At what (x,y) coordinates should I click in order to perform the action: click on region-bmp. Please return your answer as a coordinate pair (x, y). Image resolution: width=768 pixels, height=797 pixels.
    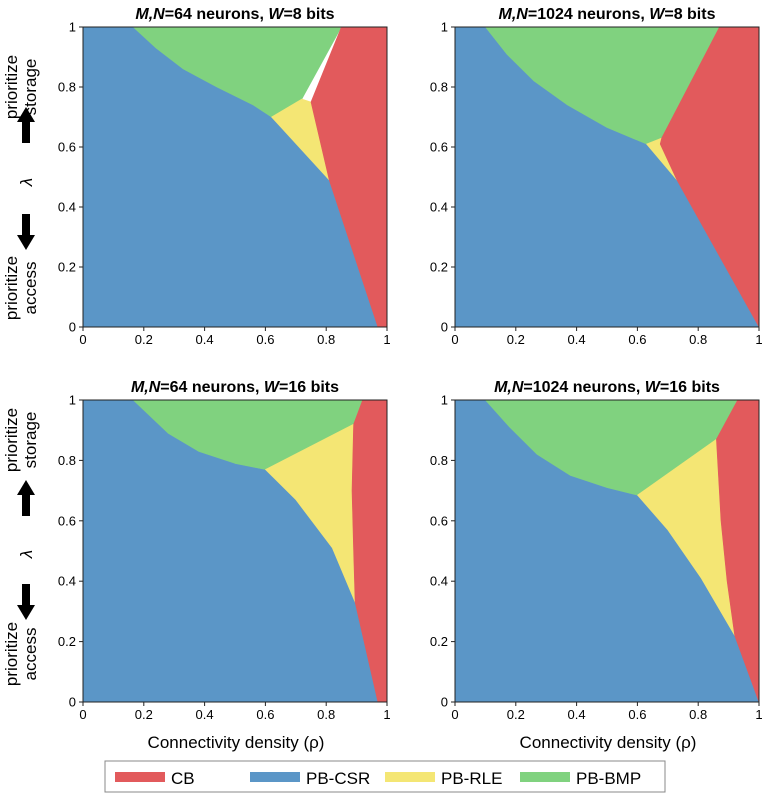
    Looking at the image, I should click on (237, 72).